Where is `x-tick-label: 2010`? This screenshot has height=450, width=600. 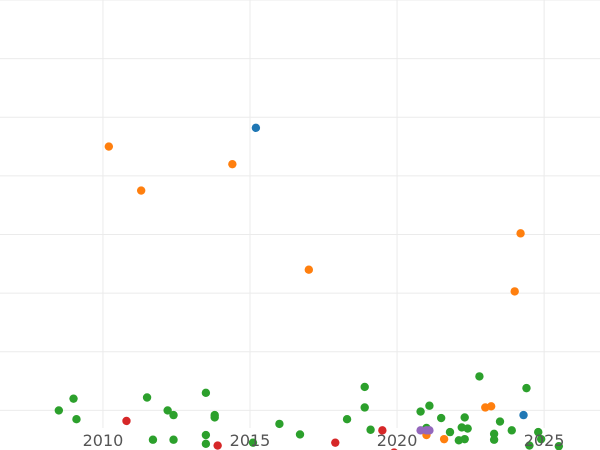
x-tick-label: 2010 is located at coordinates (103, 440).